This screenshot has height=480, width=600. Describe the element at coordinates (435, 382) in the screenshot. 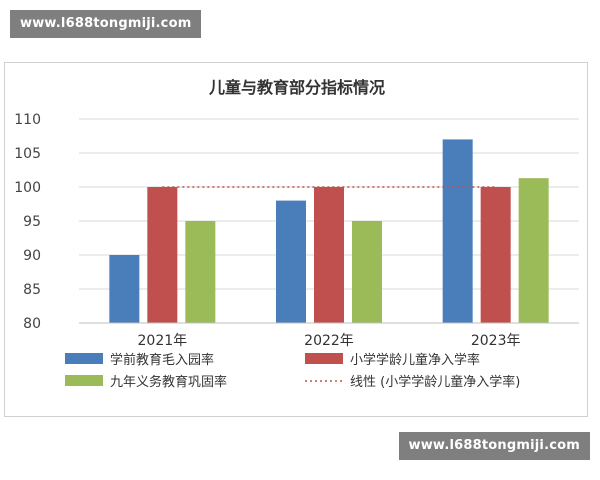

I see `legend-label: 线性 (小学学龄儿童净入学率)` at that location.